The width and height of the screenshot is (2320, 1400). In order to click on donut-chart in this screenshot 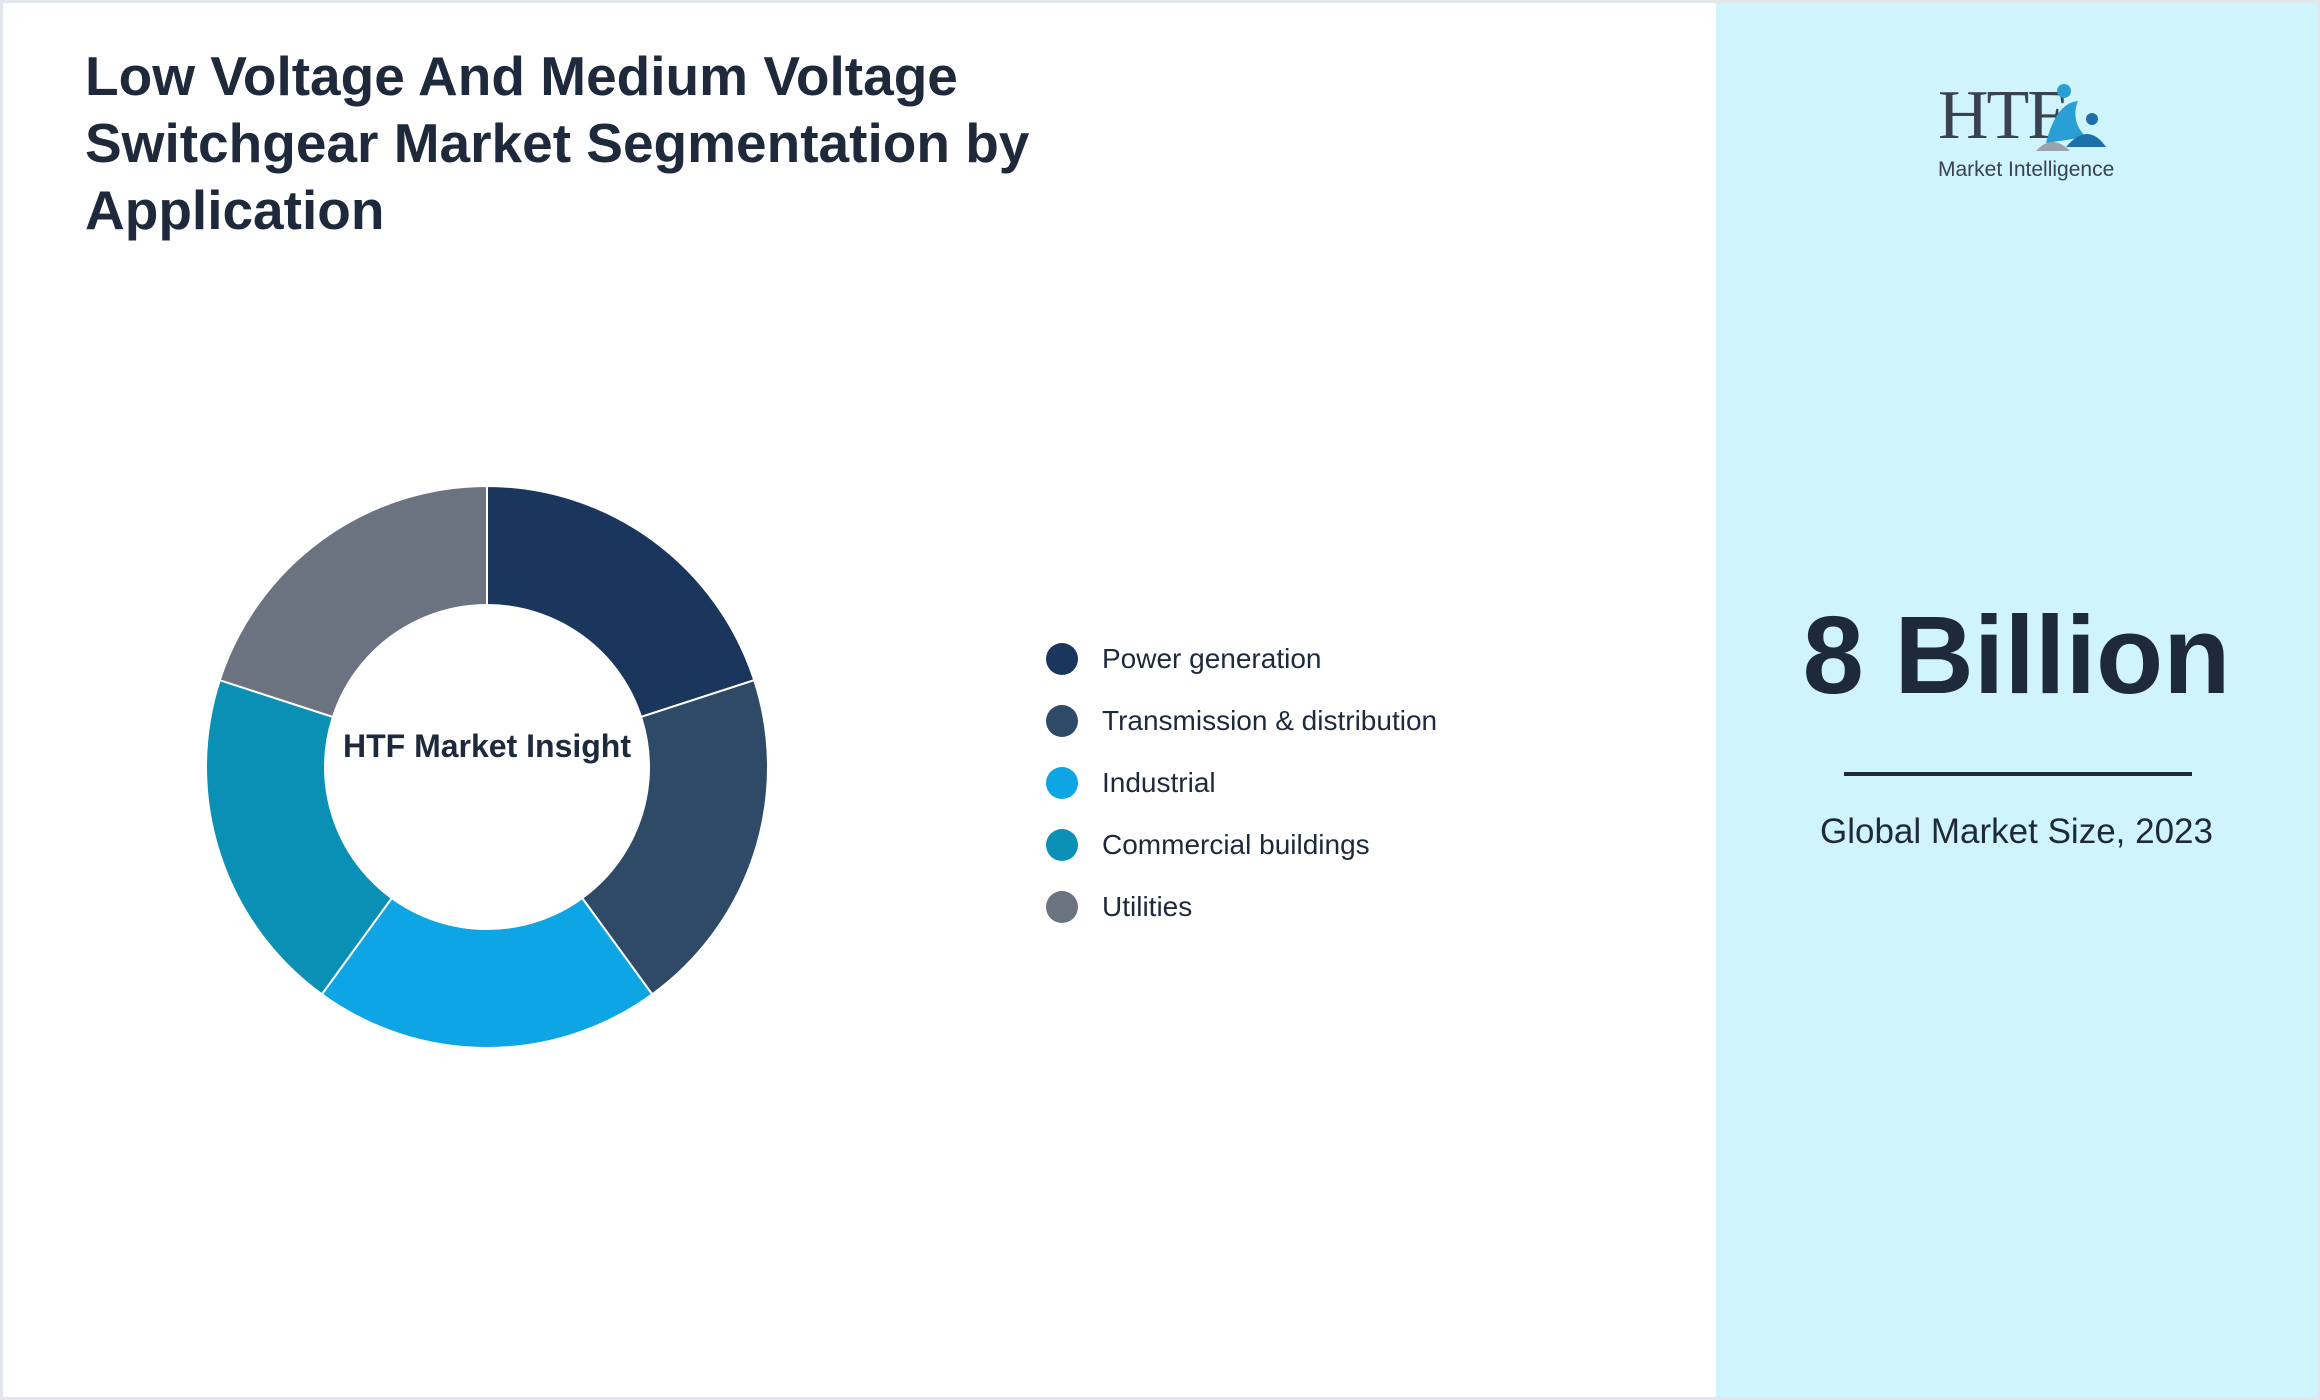, I will do `click(487, 767)`.